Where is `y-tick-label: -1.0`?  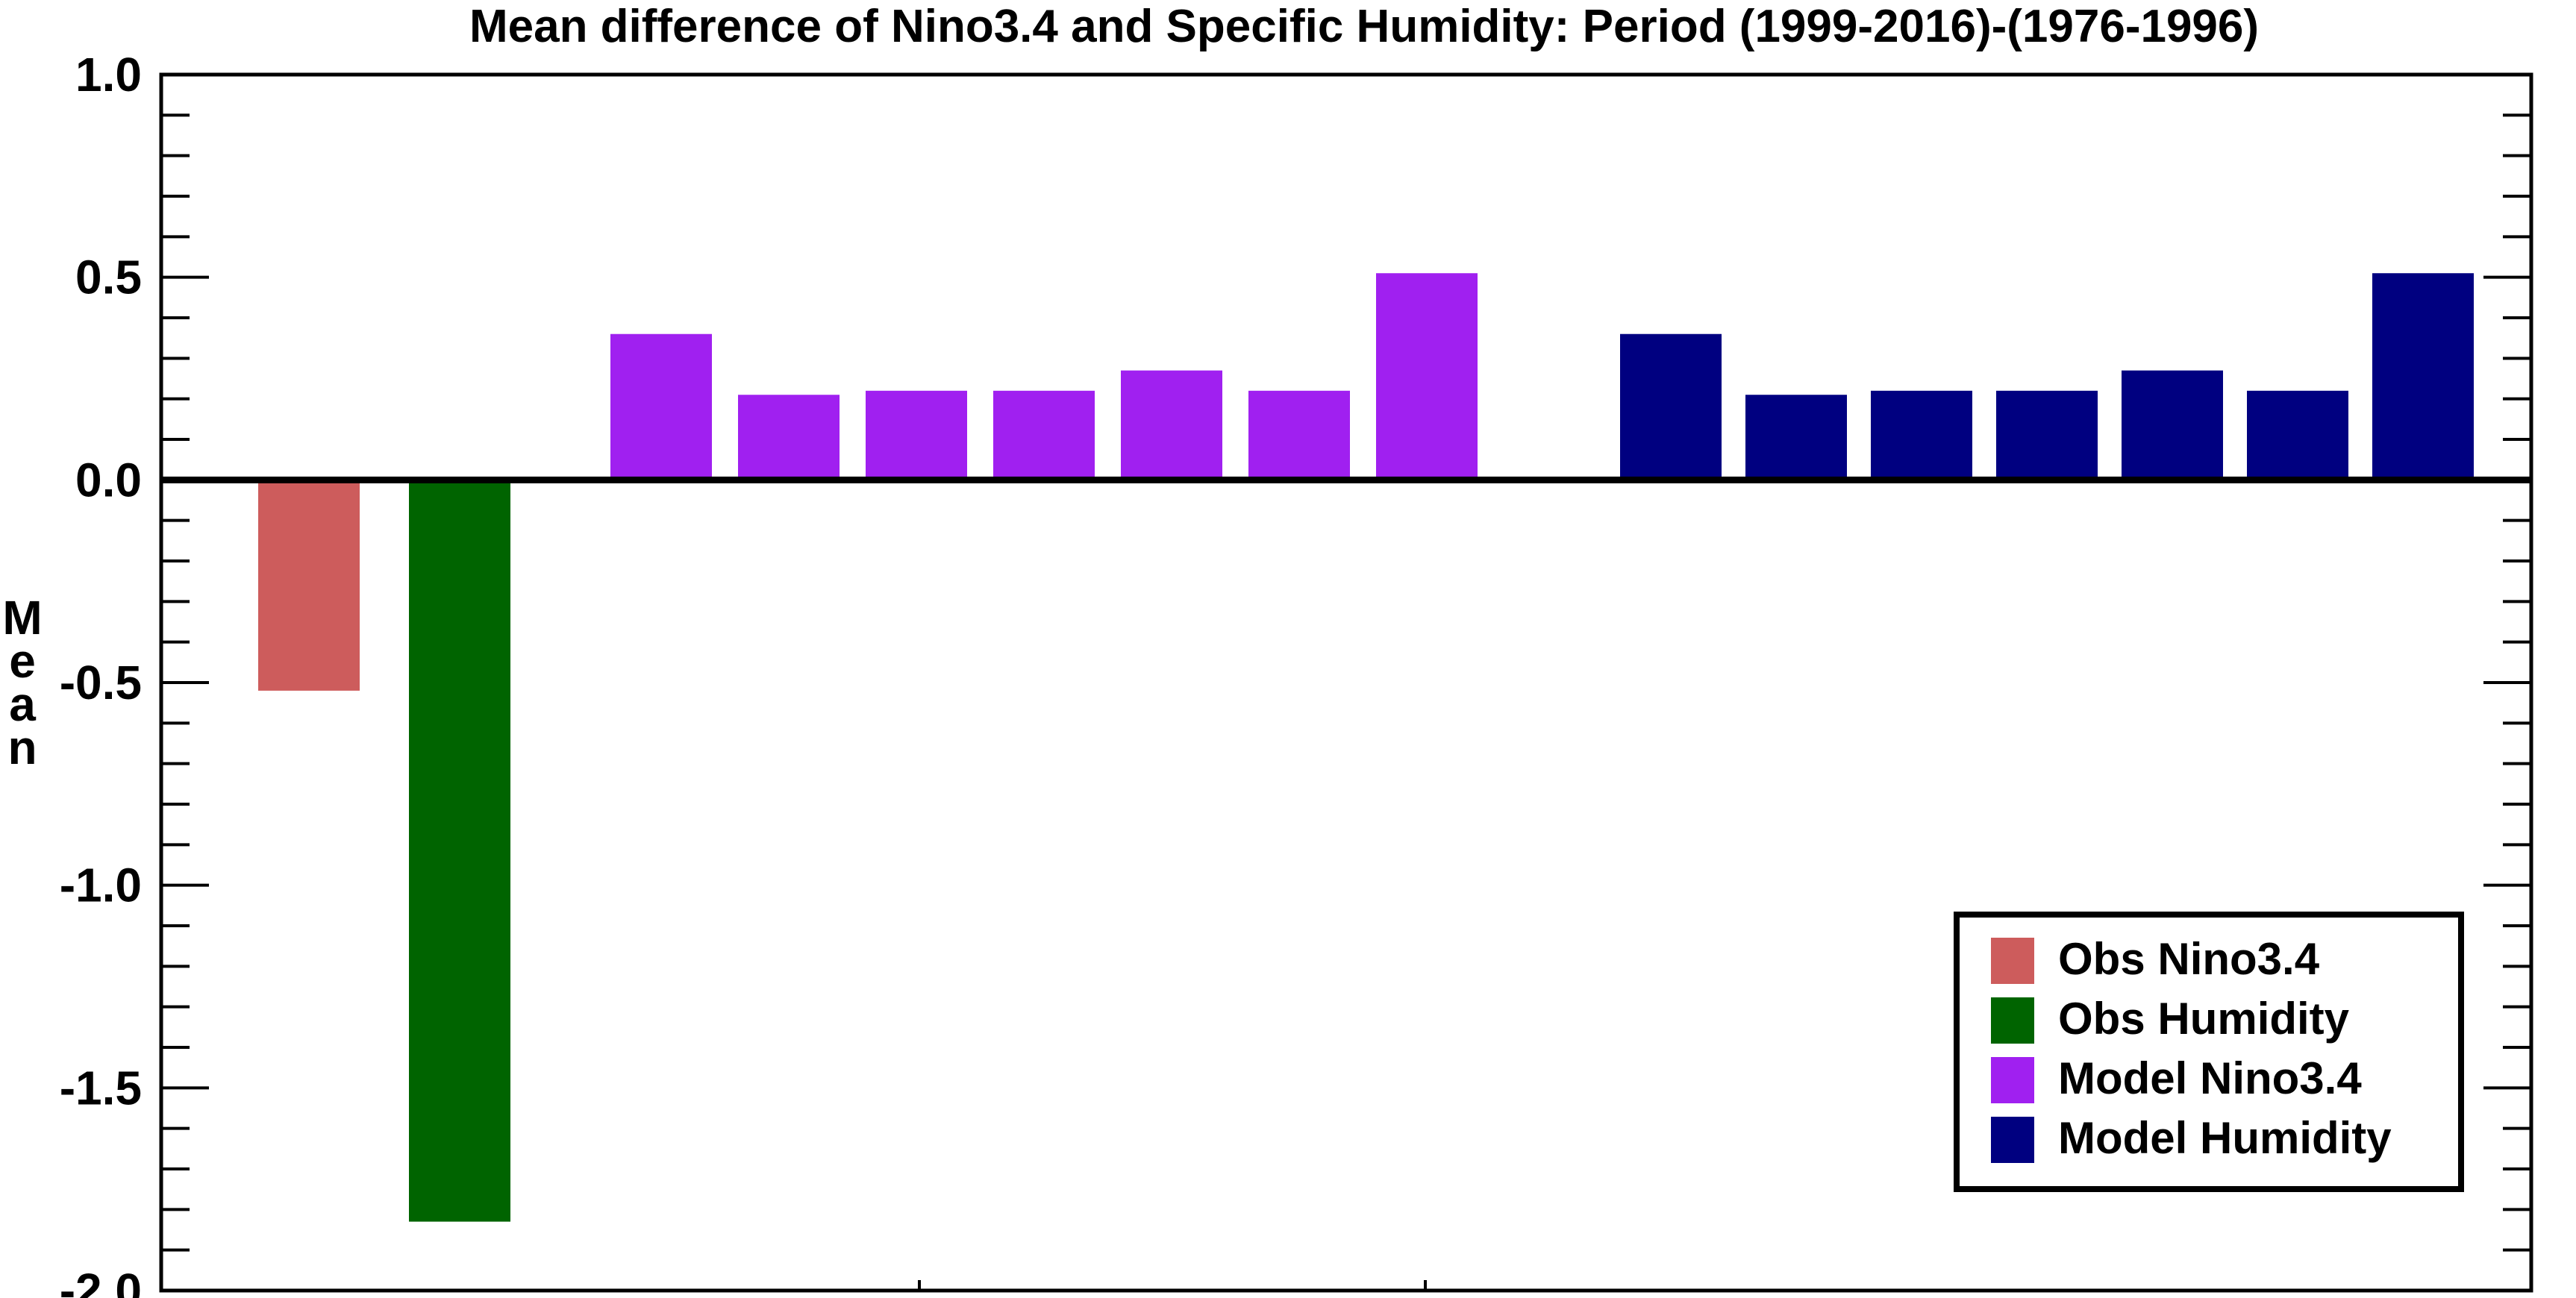
y-tick-label: -1.0 is located at coordinates (101, 885).